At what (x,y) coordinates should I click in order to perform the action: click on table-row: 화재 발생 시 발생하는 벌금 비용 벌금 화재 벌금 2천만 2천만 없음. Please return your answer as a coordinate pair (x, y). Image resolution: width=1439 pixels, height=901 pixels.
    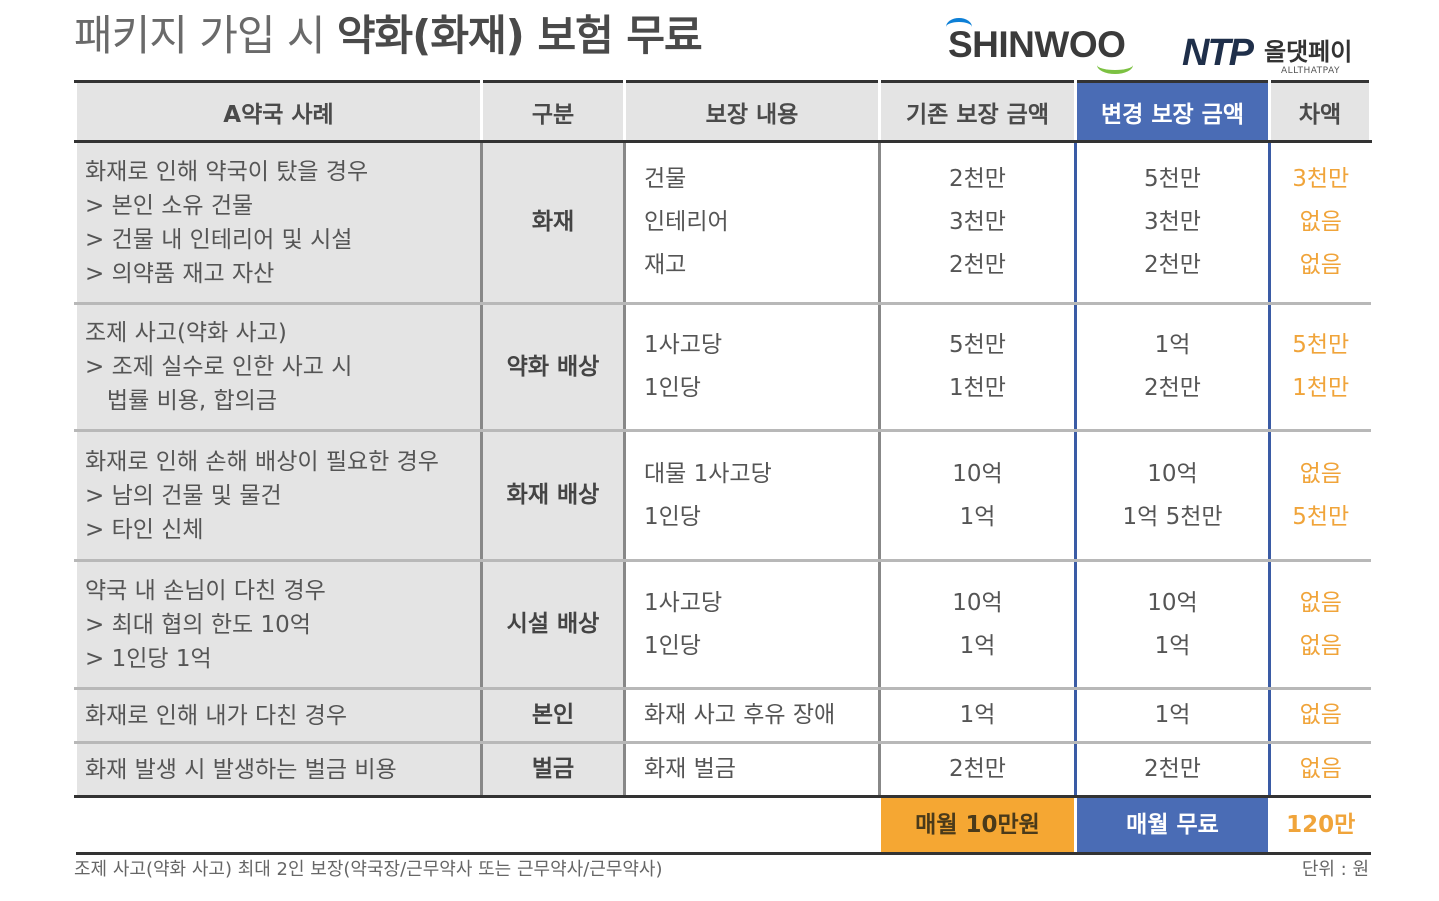
    Looking at the image, I should click on (722, 770).